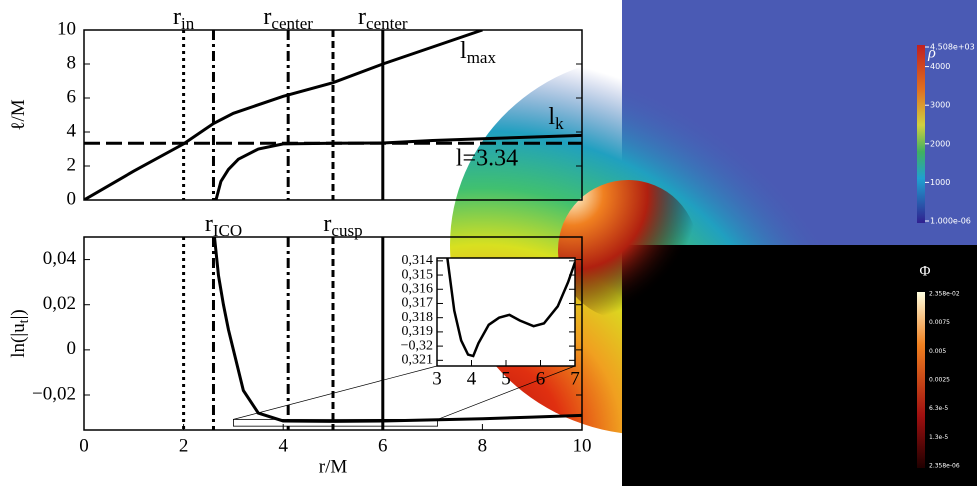 The width and height of the screenshot is (977, 486). What do you see at coordinates (72, 164) in the screenshot?
I see `y-tick-label: 2` at bounding box center [72, 164].